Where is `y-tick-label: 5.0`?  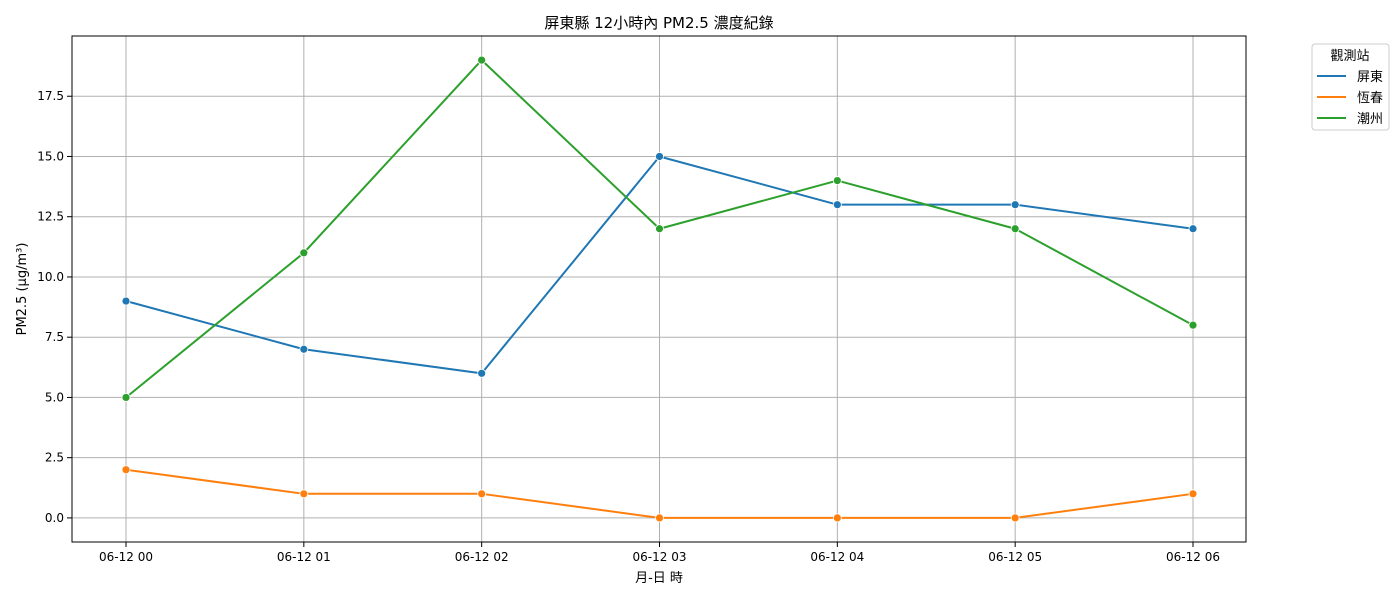 y-tick-label: 5.0 is located at coordinates (54, 397).